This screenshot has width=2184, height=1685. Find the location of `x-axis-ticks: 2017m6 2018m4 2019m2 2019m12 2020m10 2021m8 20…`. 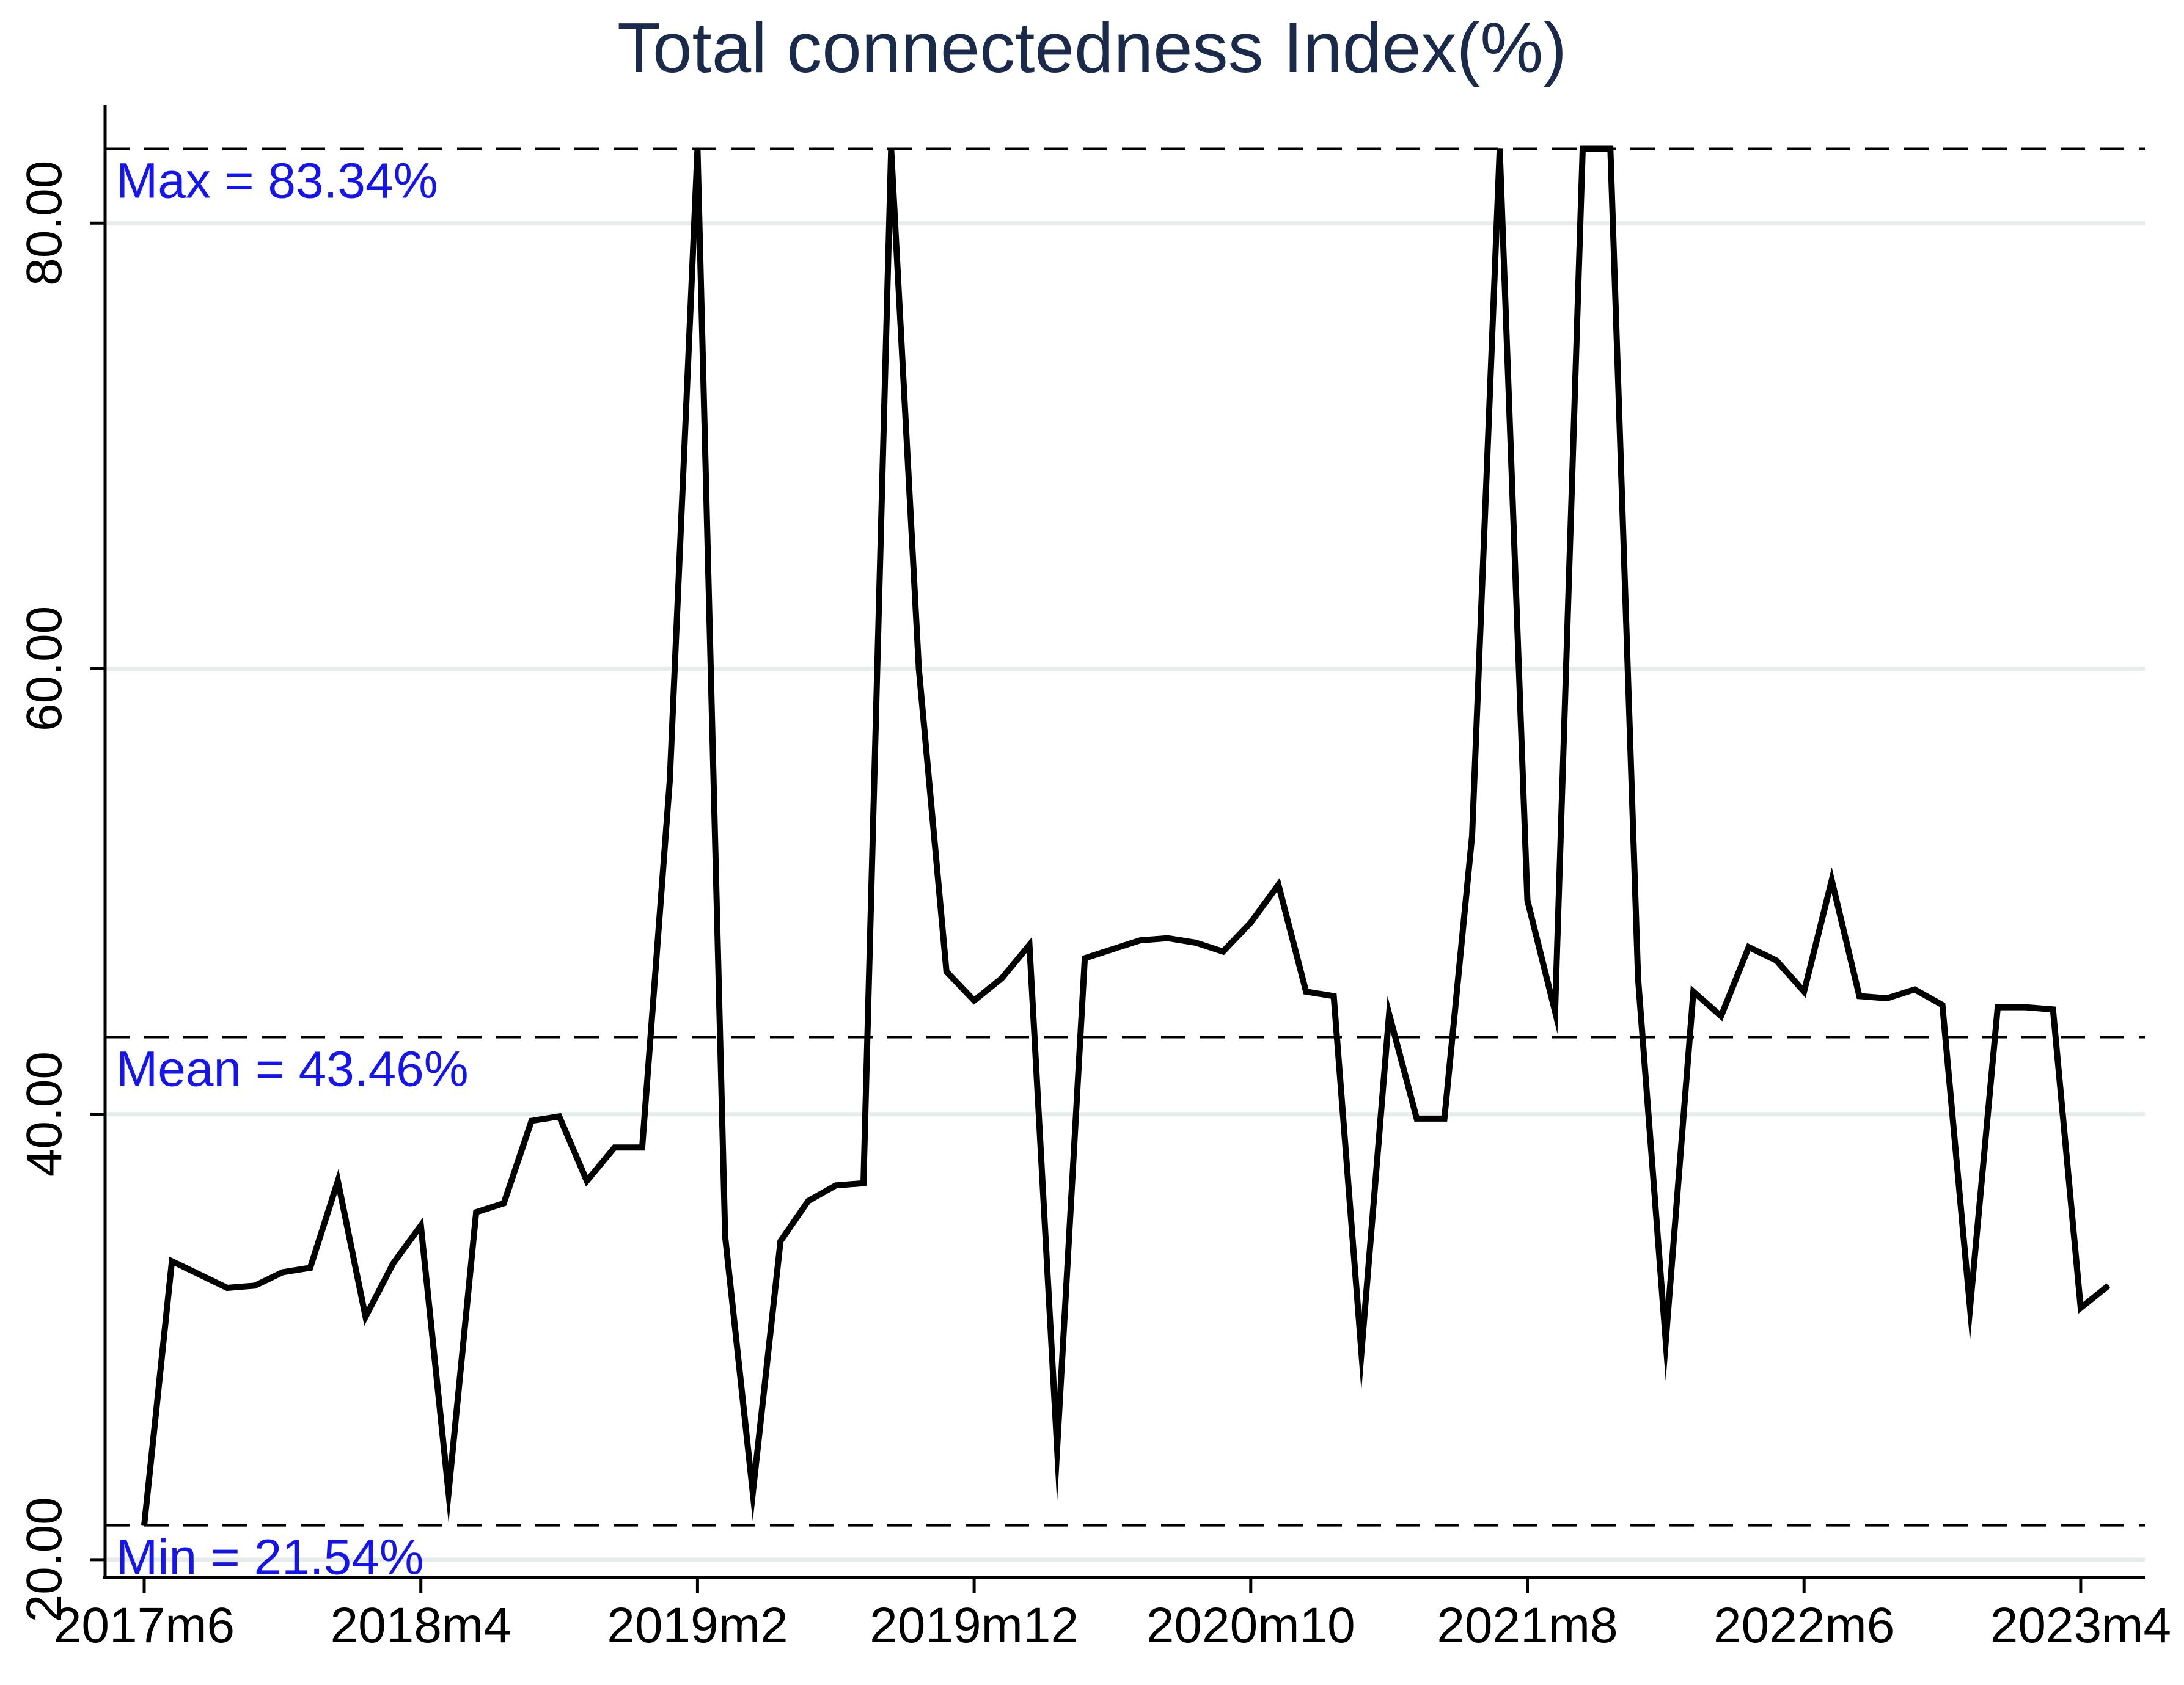

x-axis-ticks: 2017m6 2018m4 2019m2 2019m12 2020m10 2021m8 20… is located at coordinates (1112, 1615).